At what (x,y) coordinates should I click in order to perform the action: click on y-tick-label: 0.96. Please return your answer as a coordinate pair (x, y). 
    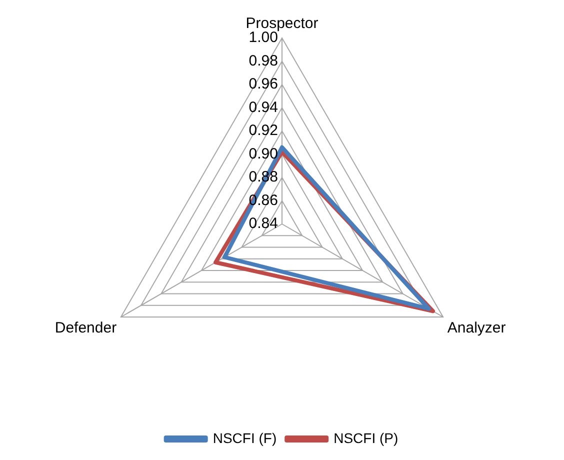
    Looking at the image, I should click on (263, 84).